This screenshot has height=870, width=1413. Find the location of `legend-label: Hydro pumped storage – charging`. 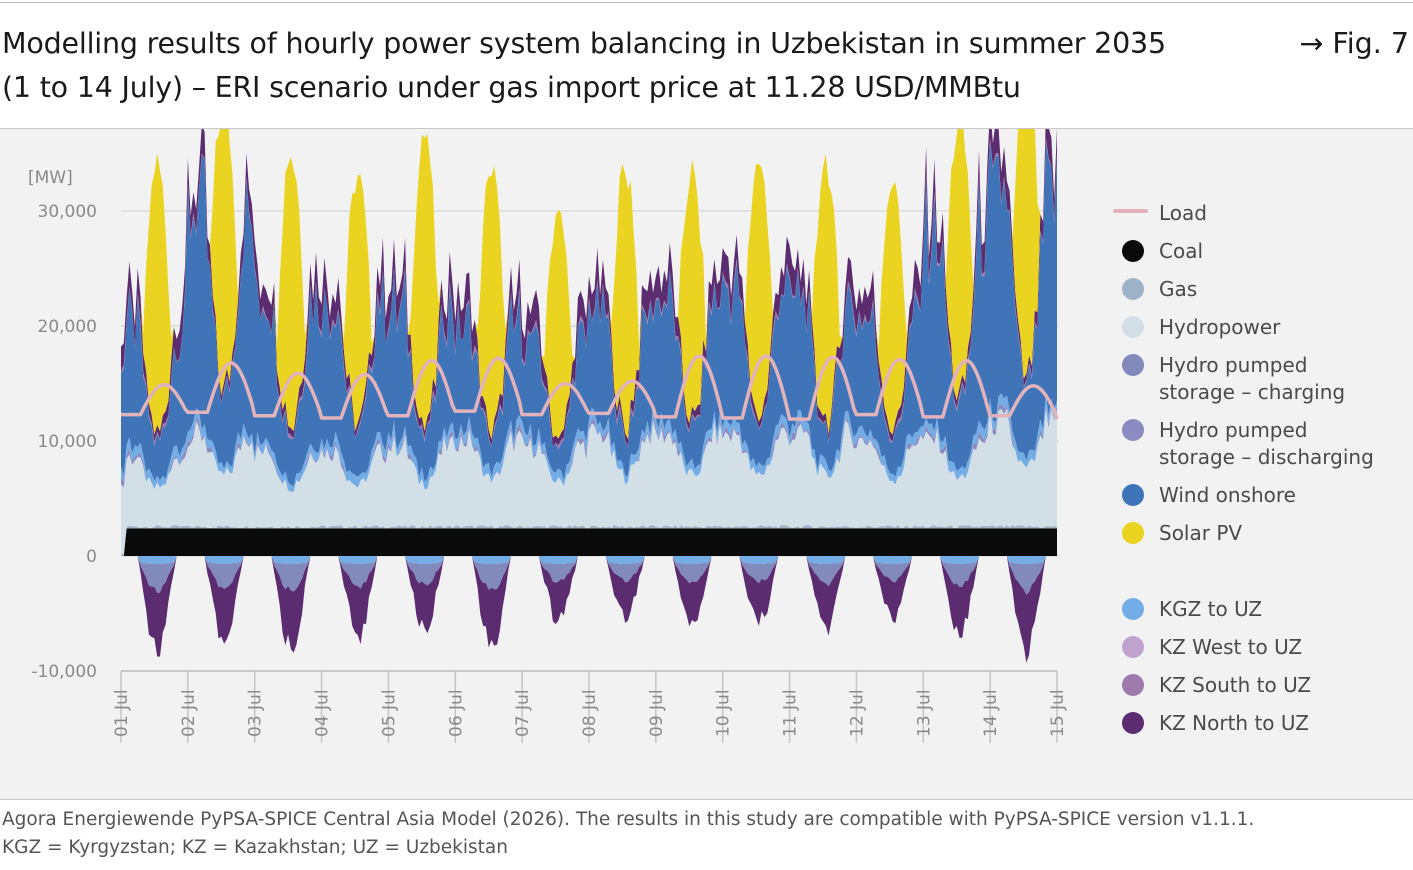

legend-label: Hydro pumped storage – charging is located at coordinates (1252, 378).